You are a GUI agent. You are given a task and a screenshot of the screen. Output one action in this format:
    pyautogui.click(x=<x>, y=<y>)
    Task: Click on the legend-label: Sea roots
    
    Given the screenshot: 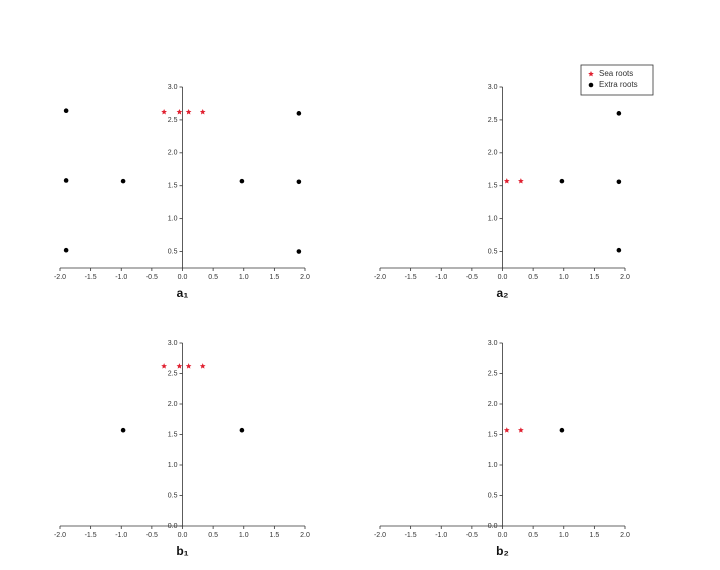 What is the action you would take?
    pyautogui.click(x=616, y=73)
    